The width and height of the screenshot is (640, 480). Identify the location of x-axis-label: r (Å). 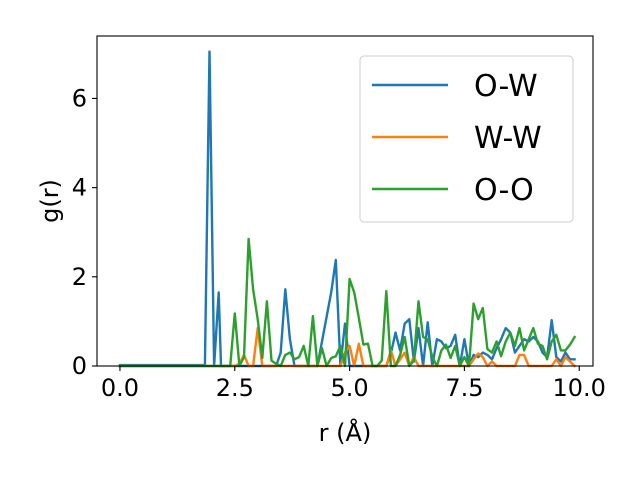
(345, 432).